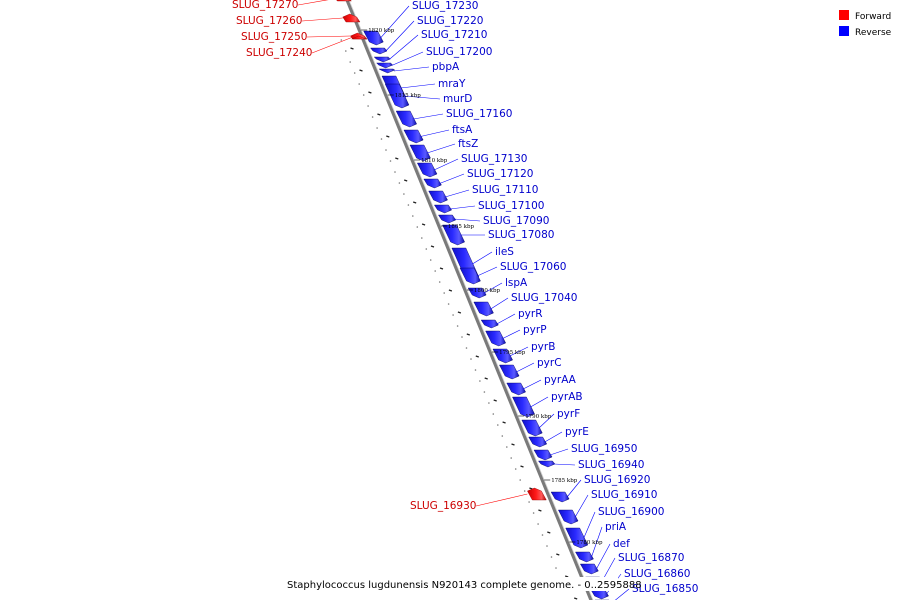 This screenshot has height=600, width=900. Describe the element at coordinates (452, 84) in the screenshot. I see `gene-label-mraY: mraY` at that location.